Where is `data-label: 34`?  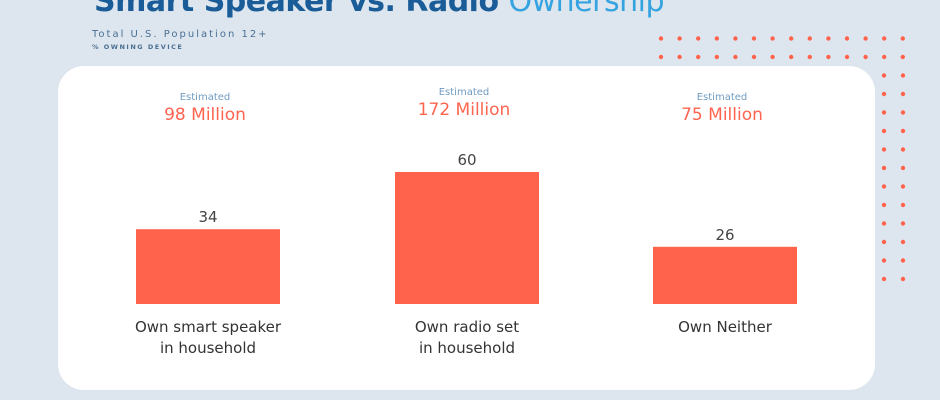
data-label: 34 is located at coordinates (207, 217).